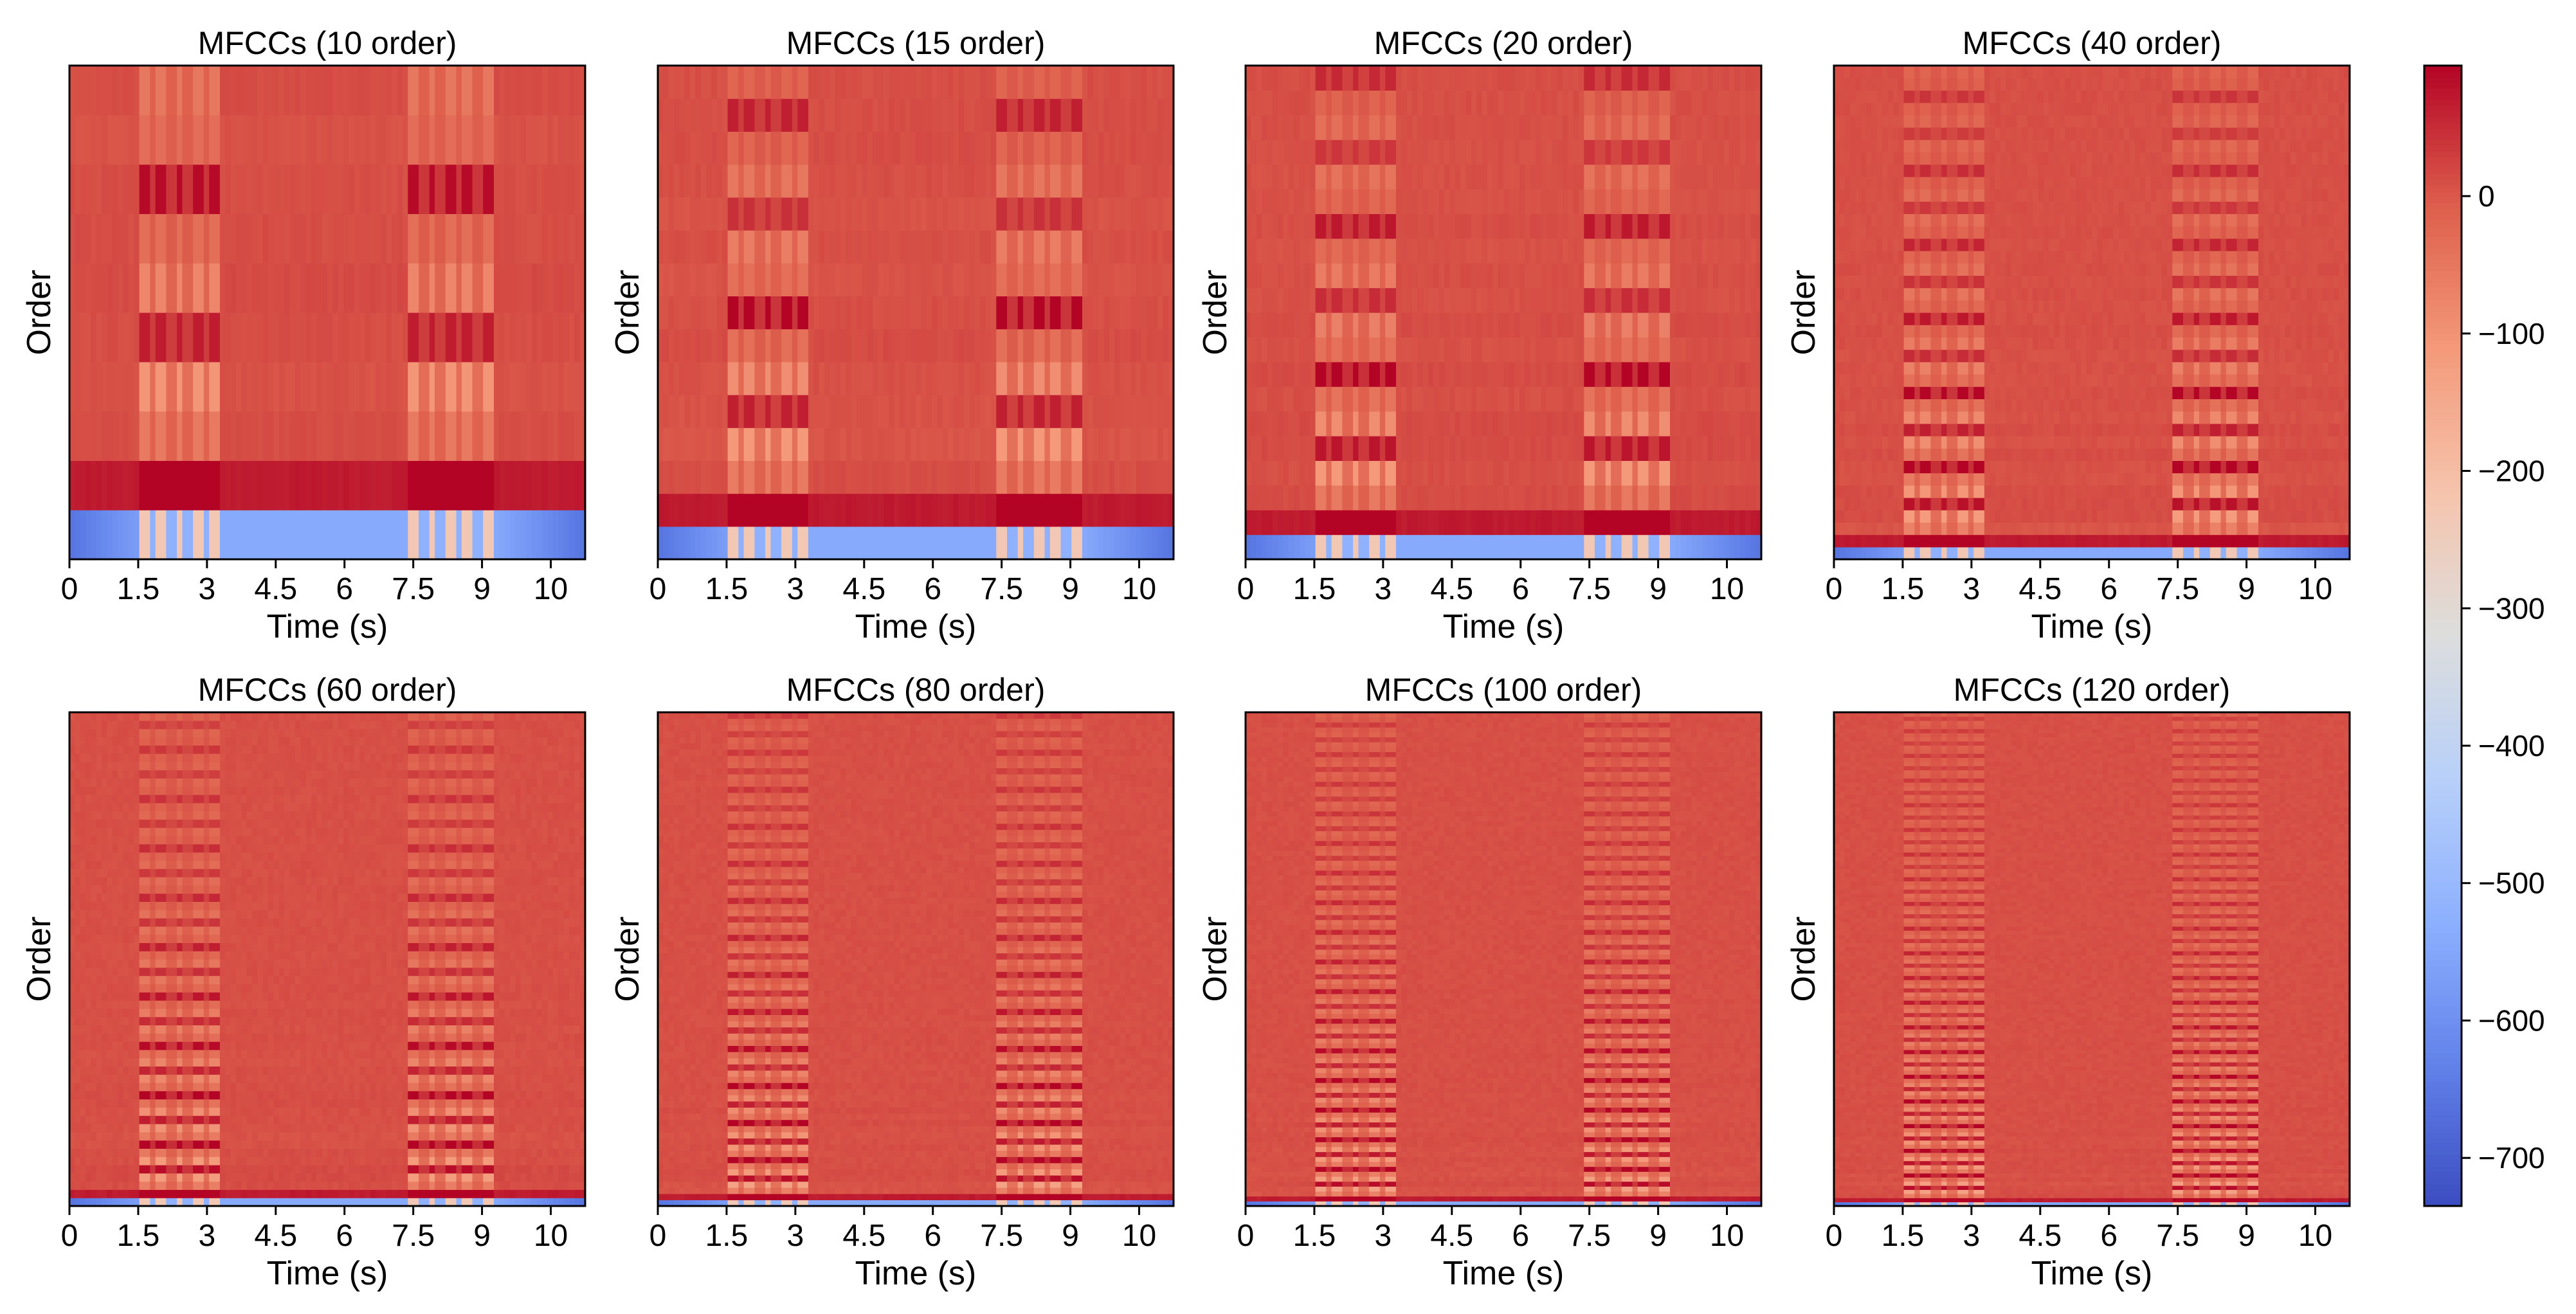 This screenshot has width=2576, height=1314. Describe the element at coordinates (327, 626) in the screenshot. I see `x-axis-label: Time (s)` at that location.